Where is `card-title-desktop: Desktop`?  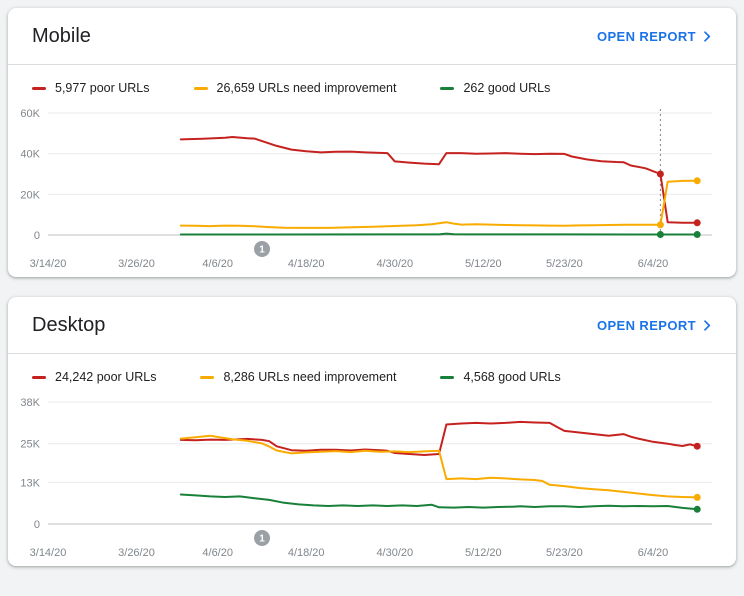
card-title-desktop: Desktop is located at coordinates (69, 325).